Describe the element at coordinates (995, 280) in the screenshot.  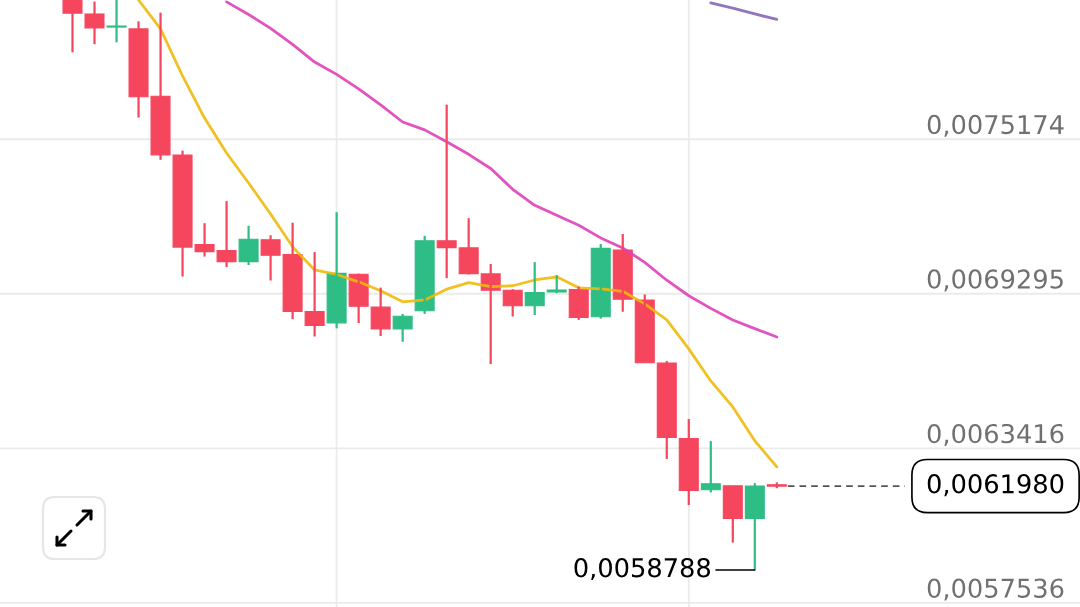
I see `y-tick-label: 0,0069295` at that location.